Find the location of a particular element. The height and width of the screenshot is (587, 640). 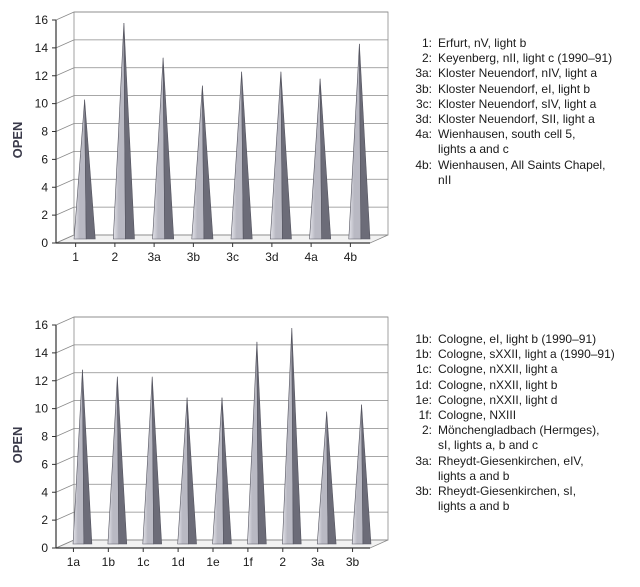

x-tick-label: 3c is located at coordinates (232, 257).